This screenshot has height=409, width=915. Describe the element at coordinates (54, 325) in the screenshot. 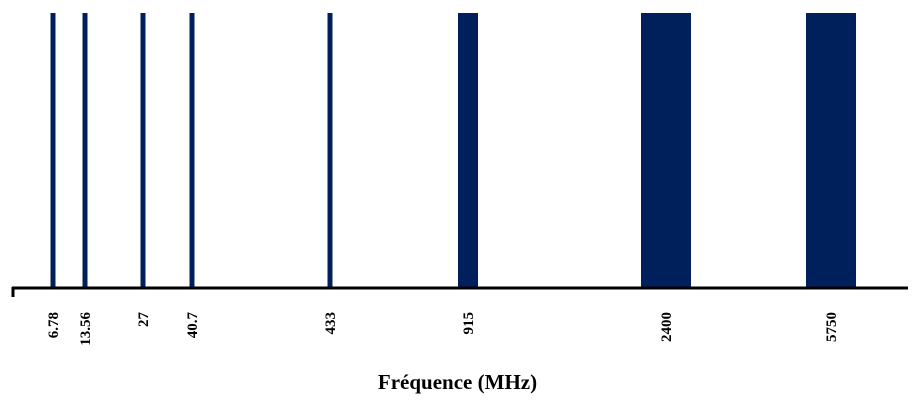

I see `tick-label-6.78: 6.78` at that location.